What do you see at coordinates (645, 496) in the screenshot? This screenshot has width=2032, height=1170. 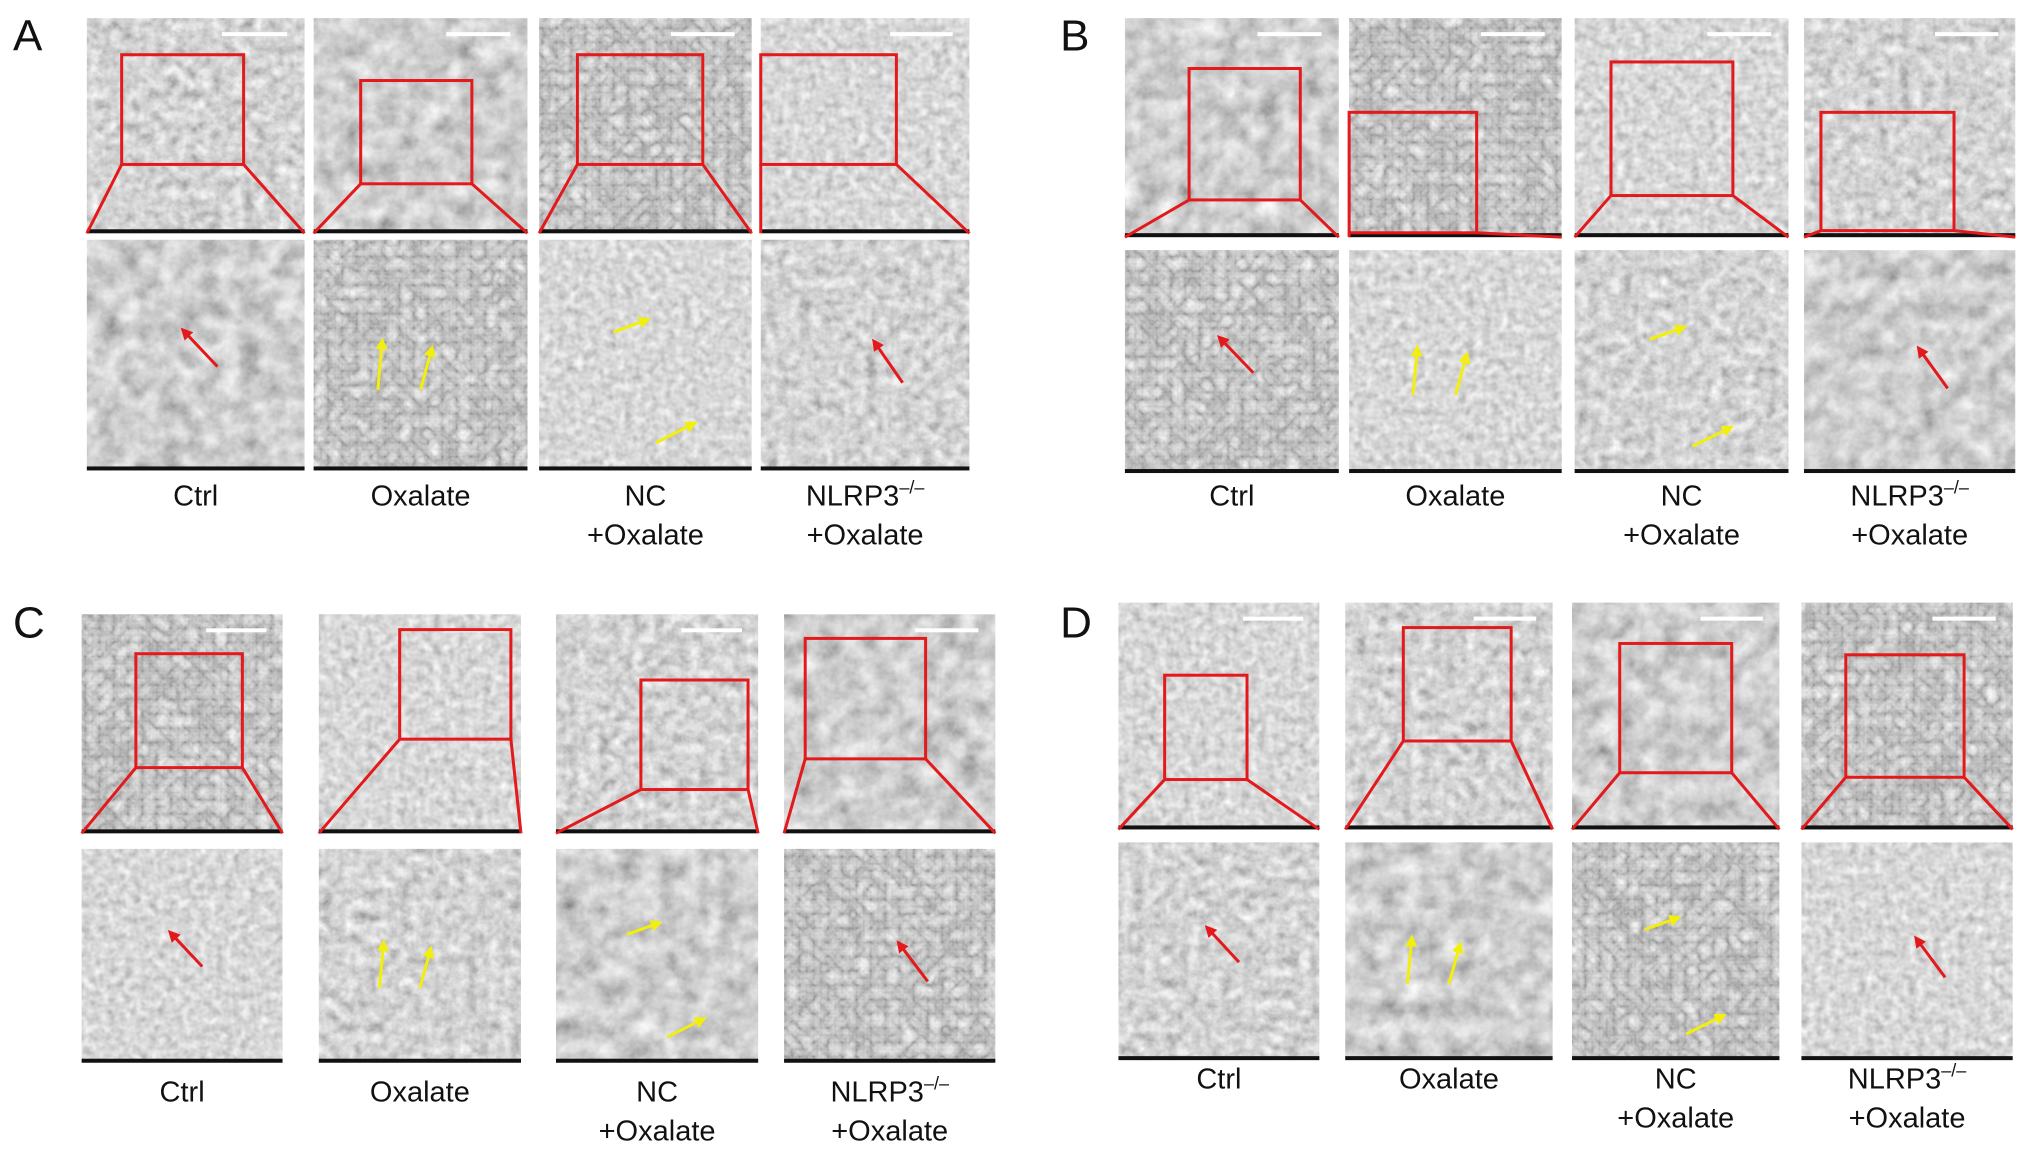 I see `caption: NC` at bounding box center [645, 496].